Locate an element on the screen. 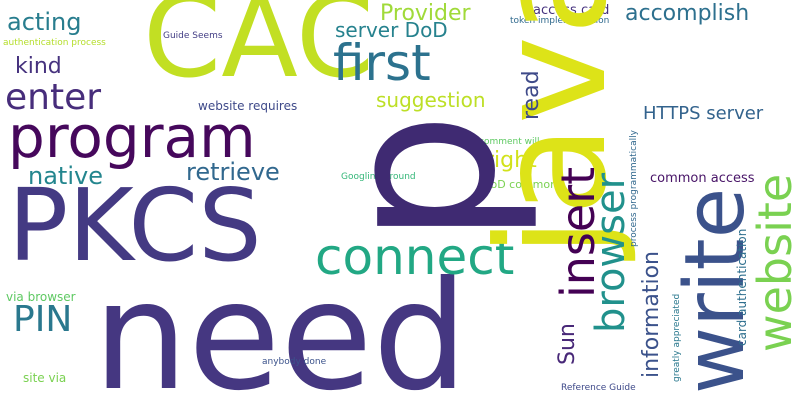 The width and height of the screenshot is (800, 400). word-server-dod: server DoD is located at coordinates (391, 30).